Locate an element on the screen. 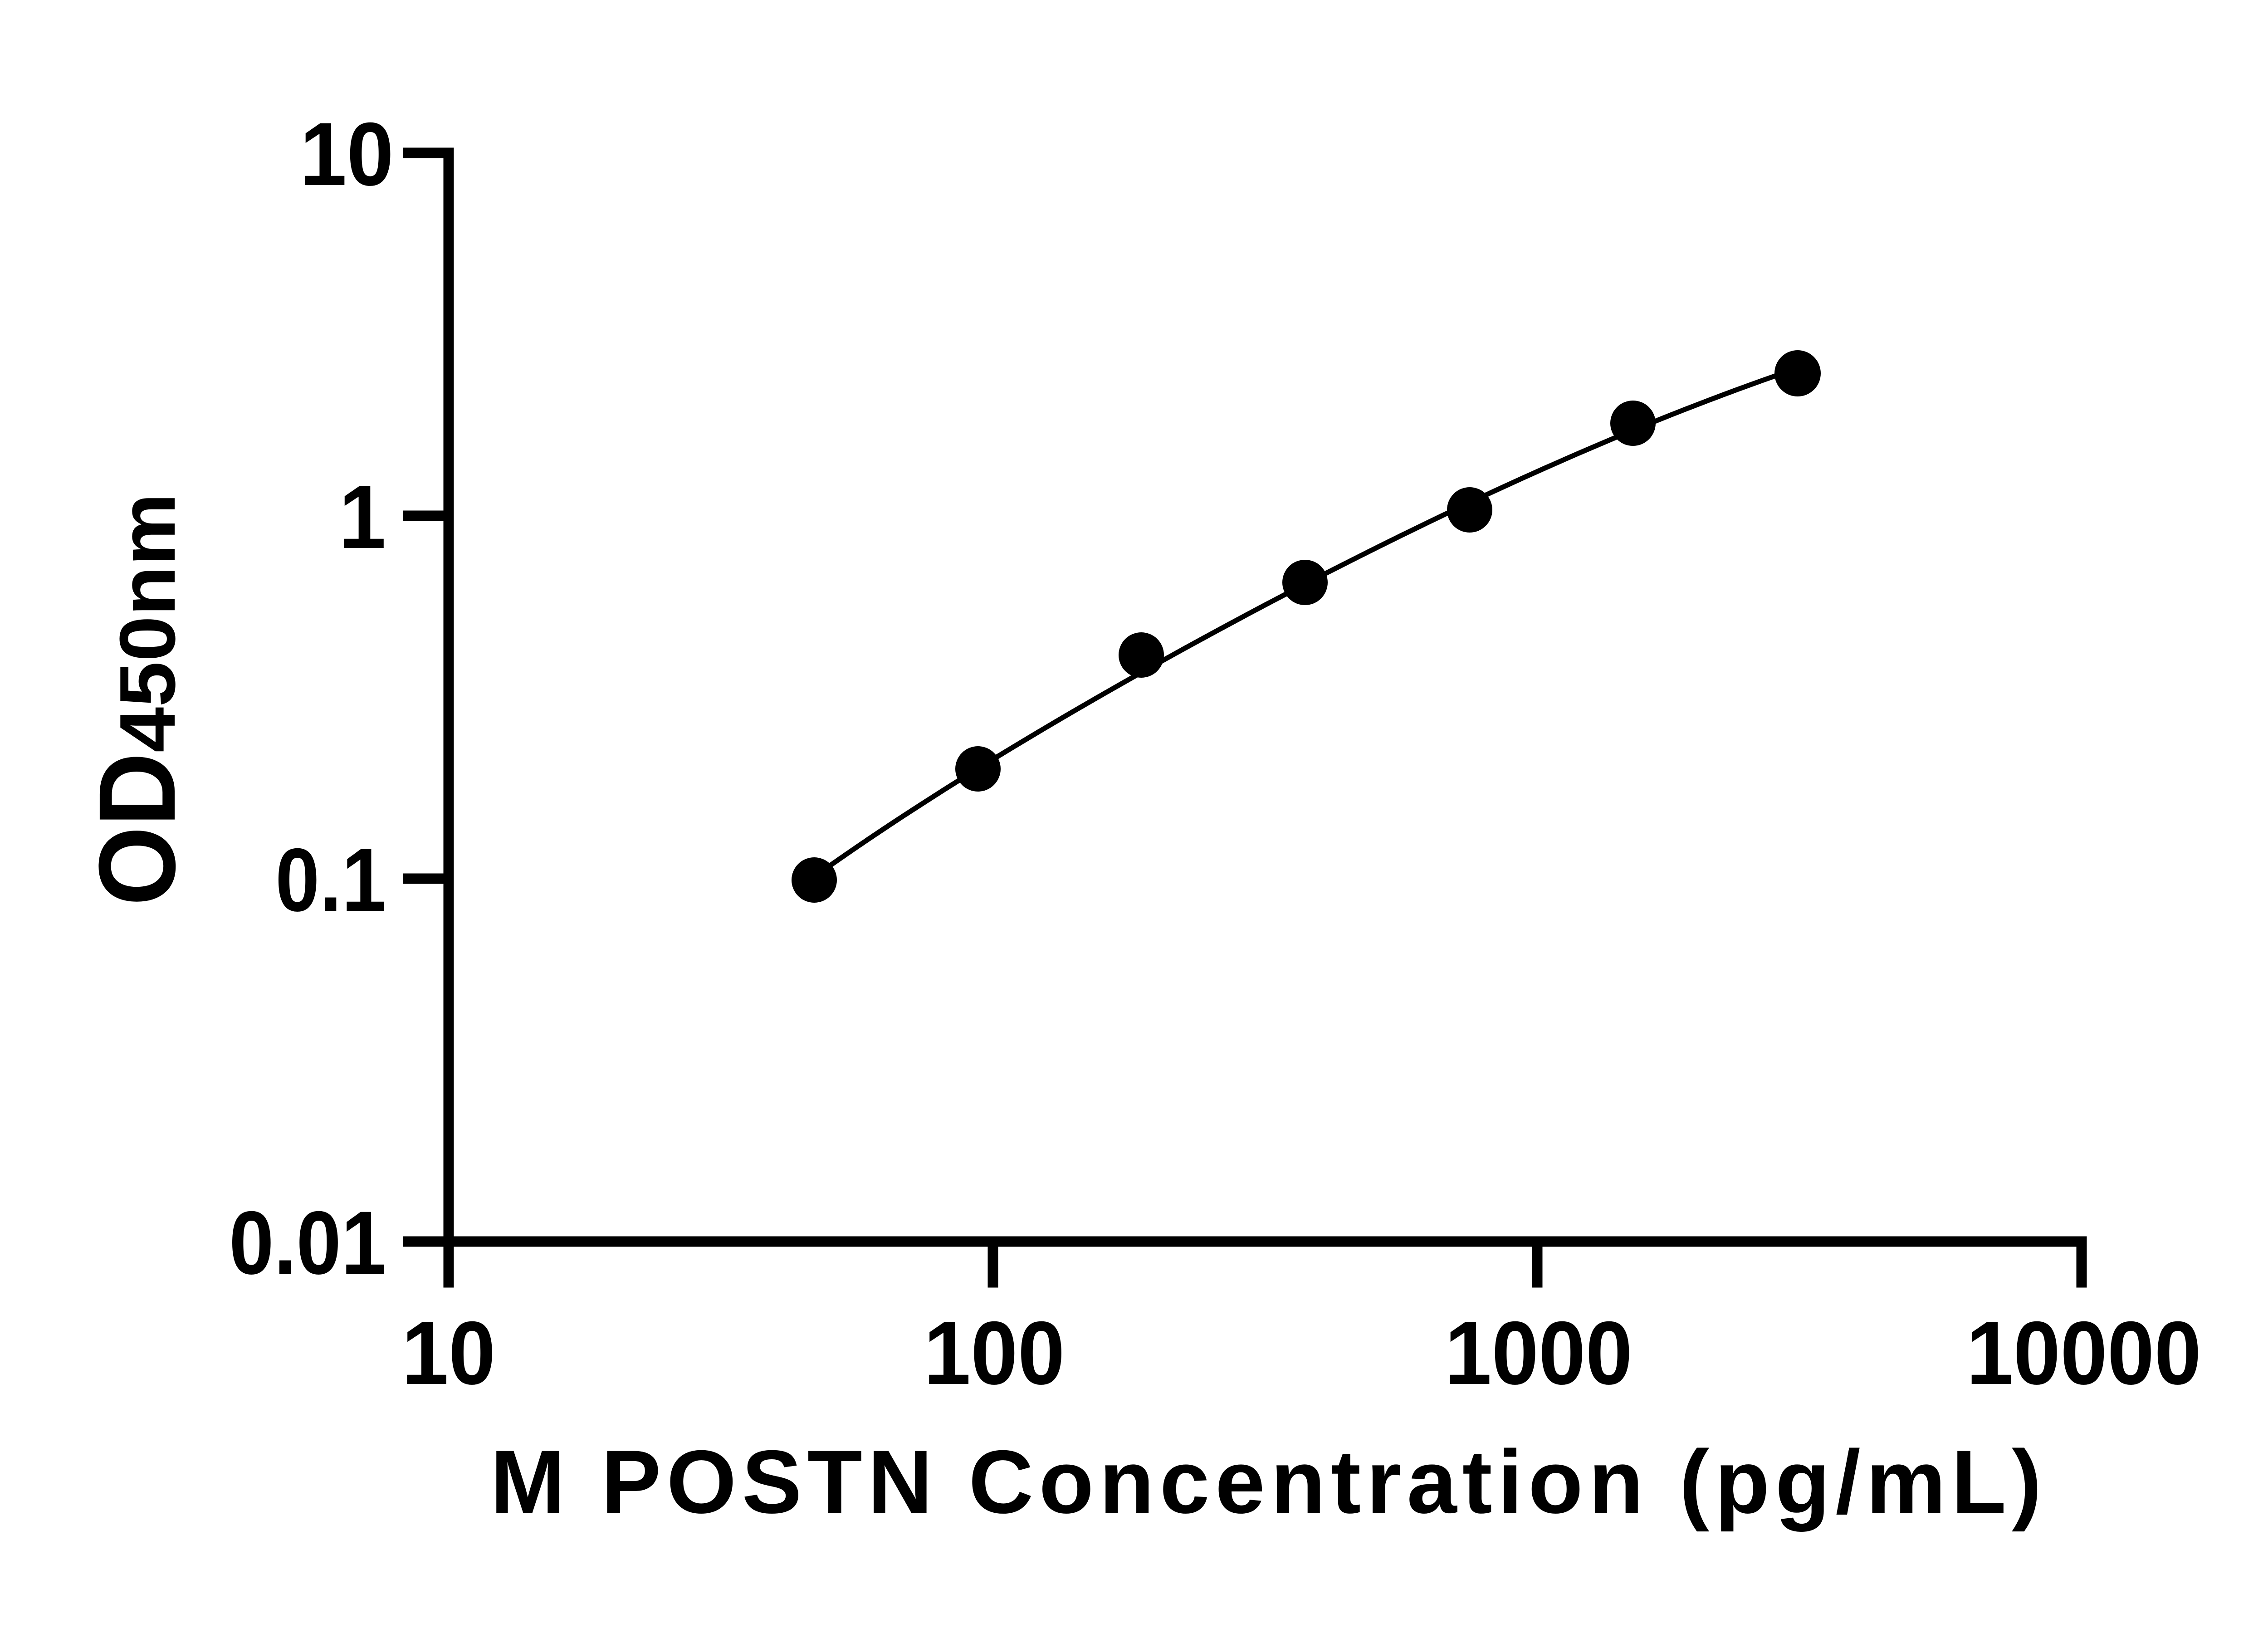  svg-text: OD450nm is located at coordinates (137, 699).